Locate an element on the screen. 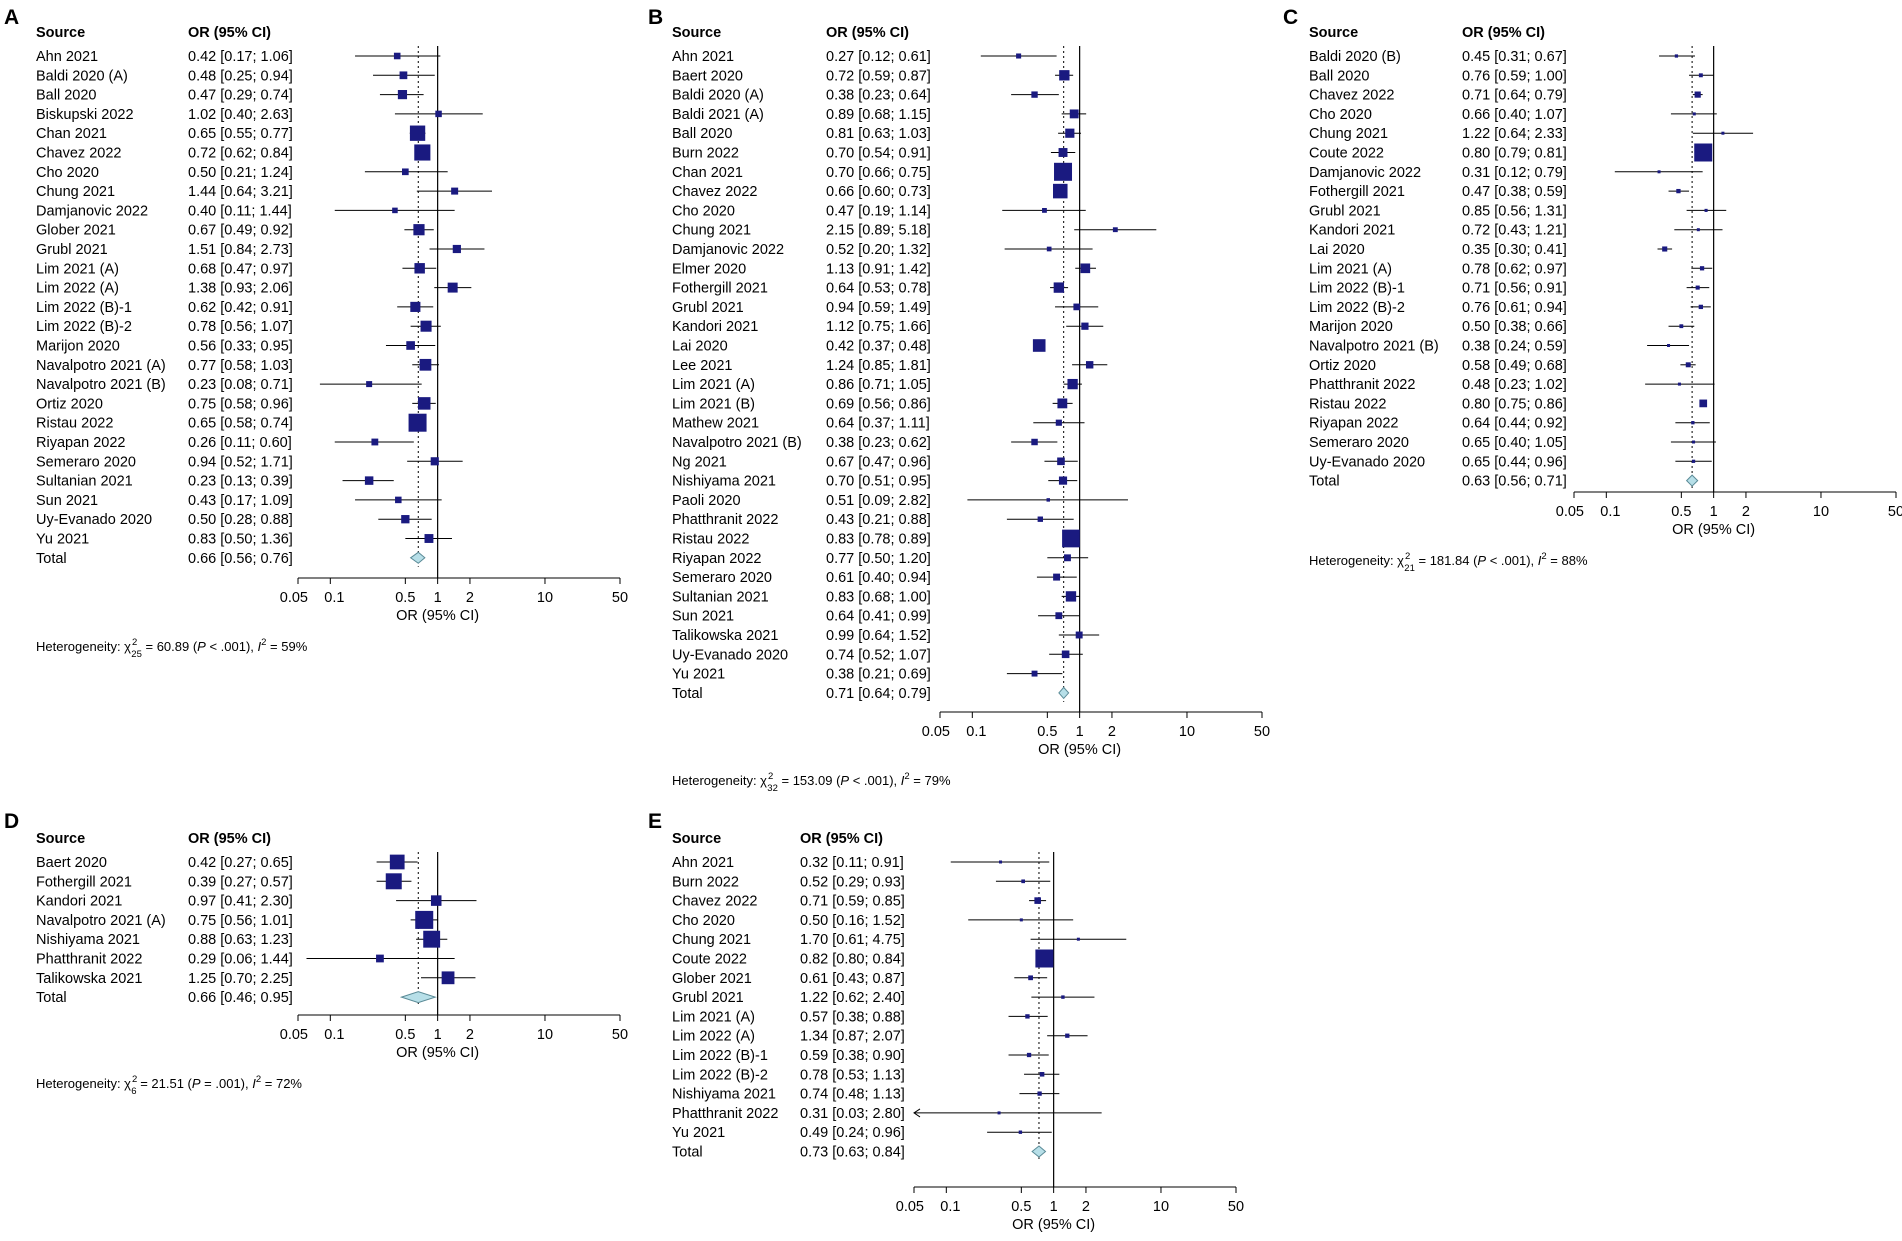 The image size is (1902, 1241). study-ci-text: 0.65 [0.55; 0.77] is located at coordinates (240, 134).